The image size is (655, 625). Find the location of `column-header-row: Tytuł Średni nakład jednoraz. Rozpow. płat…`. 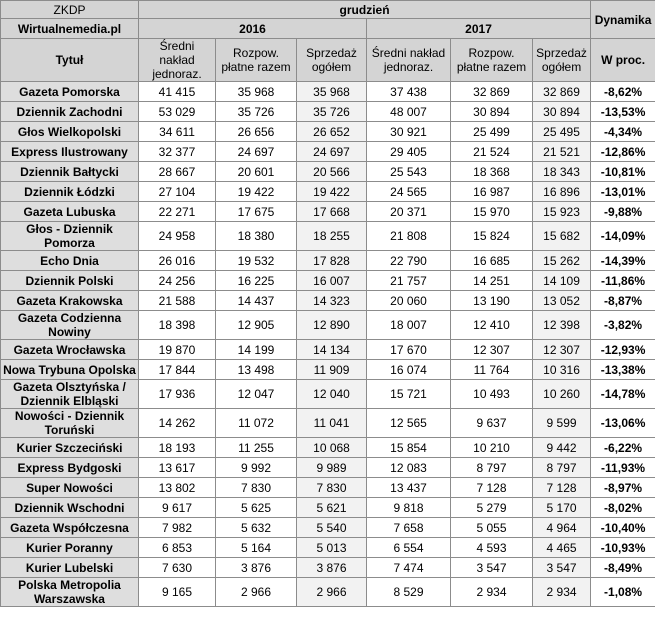

column-header-row: Tytuł Średni nakład jednoraz. Rozpow. płat… is located at coordinates (327, 60).